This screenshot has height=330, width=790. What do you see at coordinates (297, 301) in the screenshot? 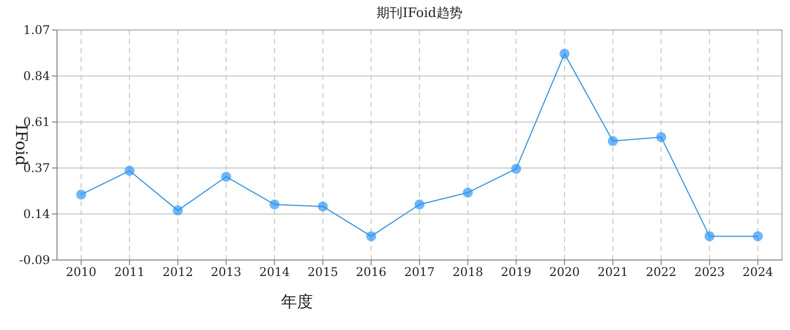
I see `x-axis-title: 年度` at bounding box center [297, 301].